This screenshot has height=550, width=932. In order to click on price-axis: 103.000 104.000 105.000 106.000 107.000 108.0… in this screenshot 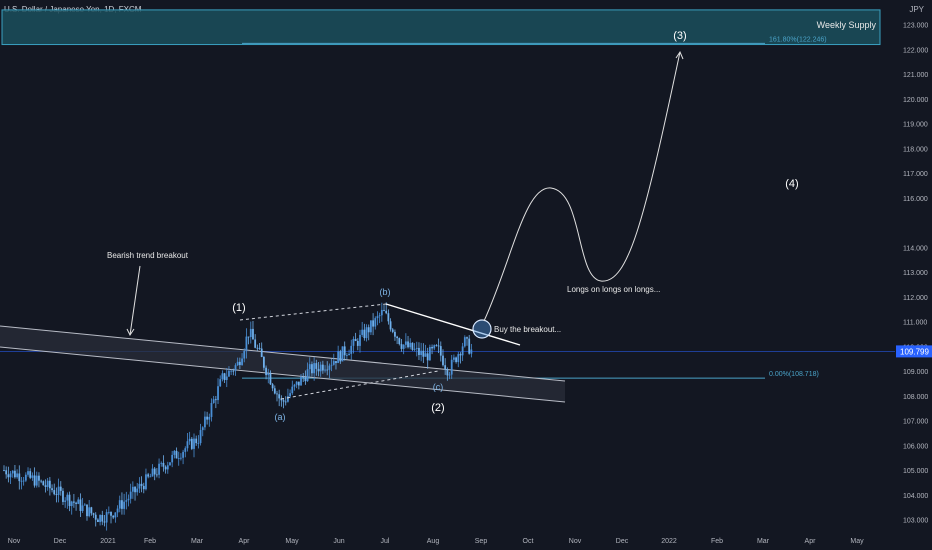, I will do `click(915, 274)`.